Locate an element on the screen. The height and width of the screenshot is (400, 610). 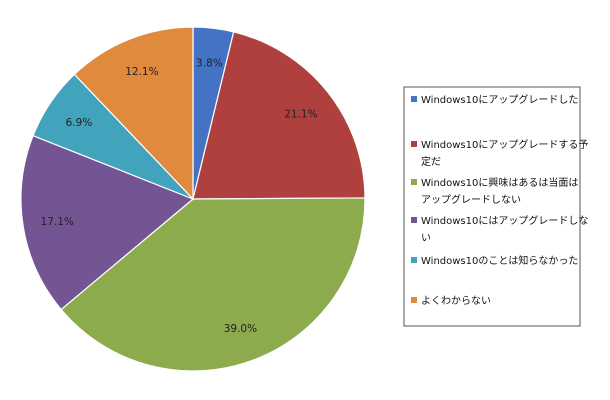
pie-value-label-5: 6.9% is located at coordinates (79, 123).